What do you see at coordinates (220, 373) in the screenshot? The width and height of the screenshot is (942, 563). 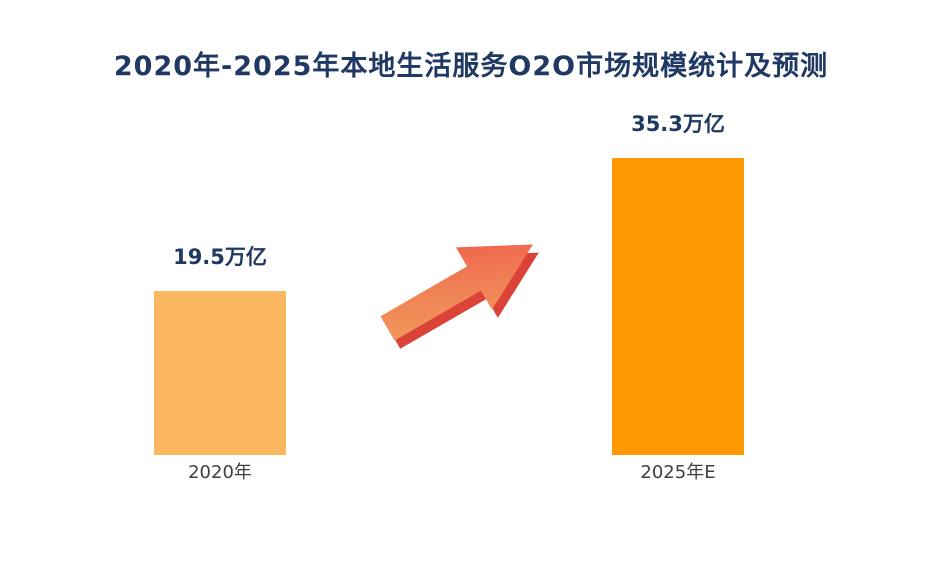 I see `bar-2020` at bounding box center [220, 373].